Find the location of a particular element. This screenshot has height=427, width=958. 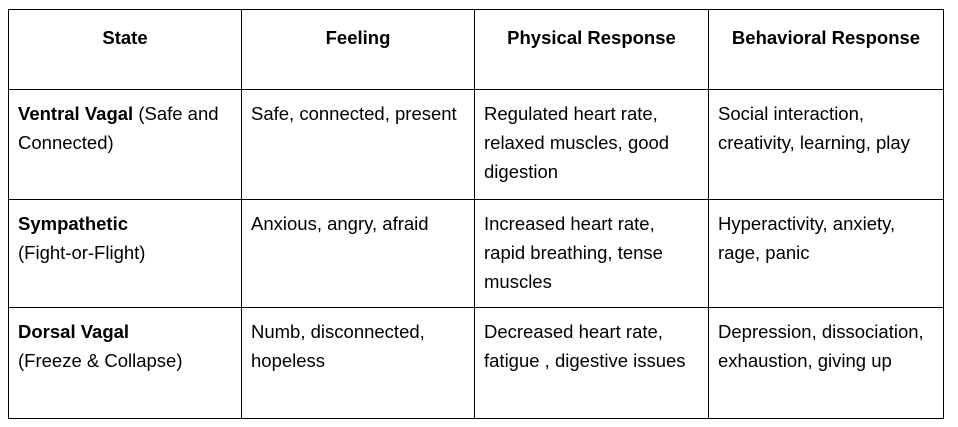

state-cell: Ventral Vagal (Safe and Connected) is located at coordinates (125, 144).